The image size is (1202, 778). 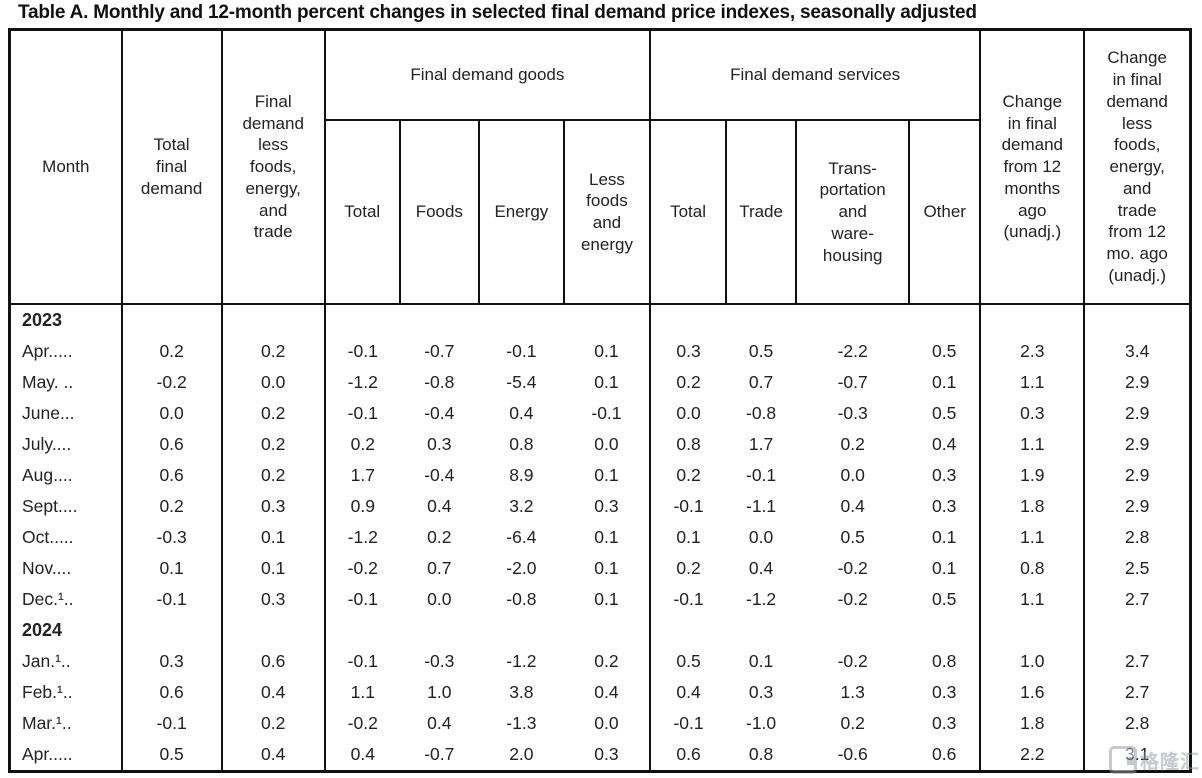 What do you see at coordinates (1137, 755) in the screenshot?
I see `value-cell: 3.1` at bounding box center [1137, 755].